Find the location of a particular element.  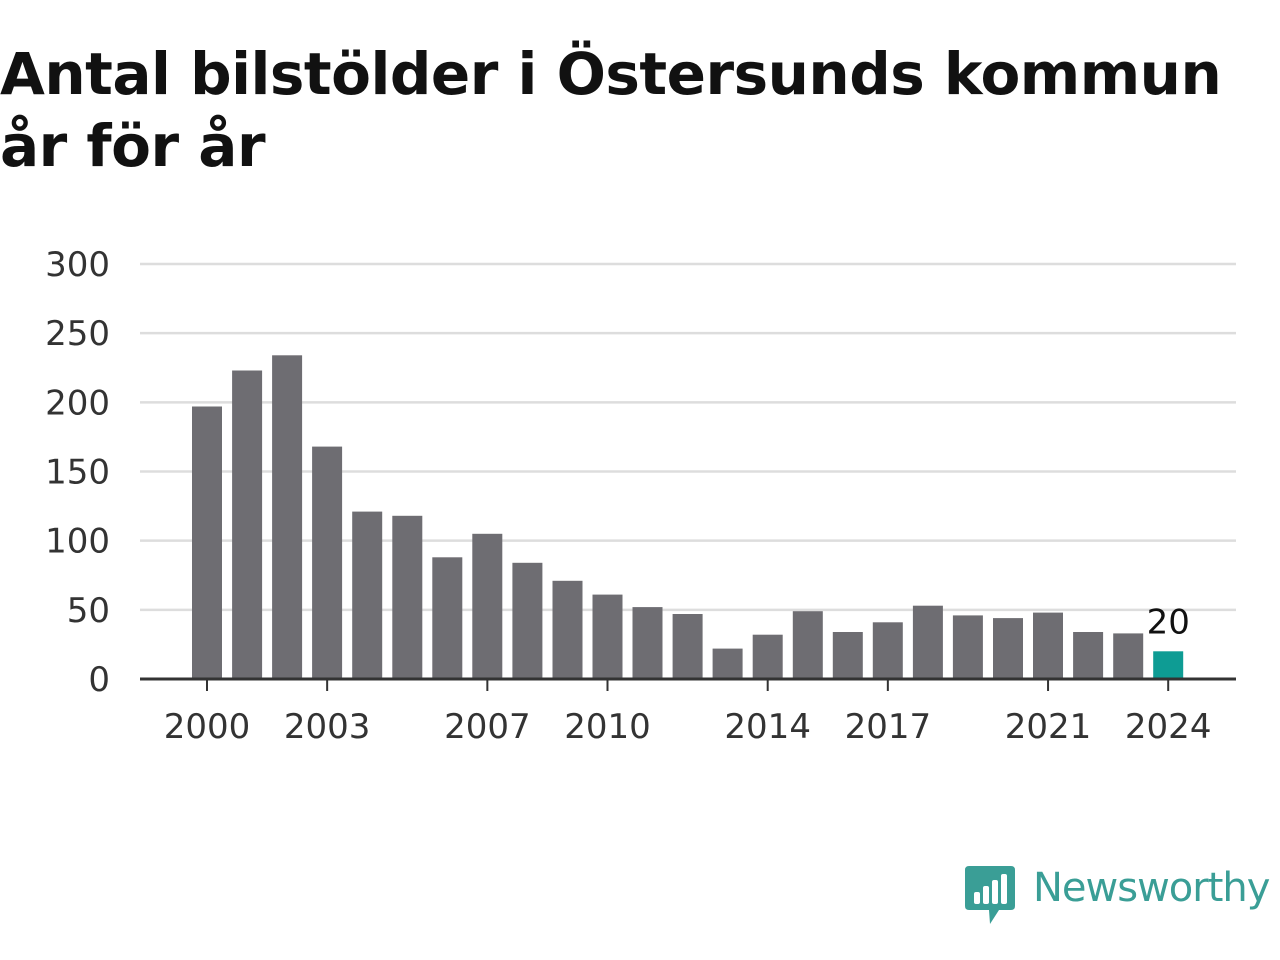

y-tick-label: 50 is located at coordinates (88, 611).